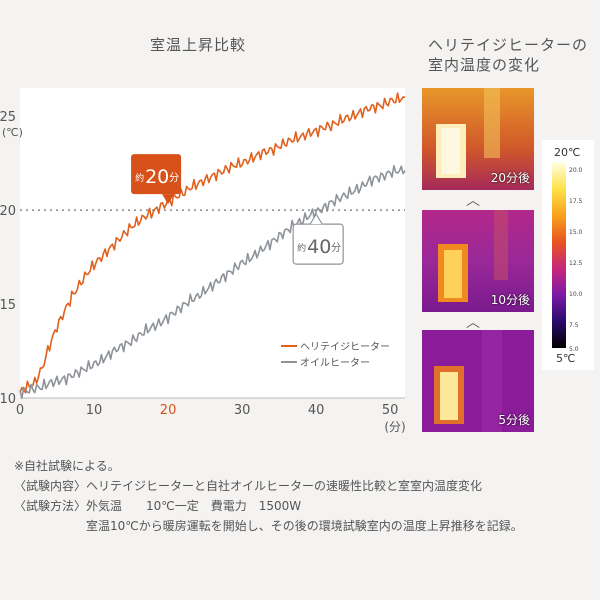 The image size is (600, 600). What do you see at coordinates (345, 347) in the screenshot?
I see `legend-label: ヘリテイジヒーター` at bounding box center [345, 347].